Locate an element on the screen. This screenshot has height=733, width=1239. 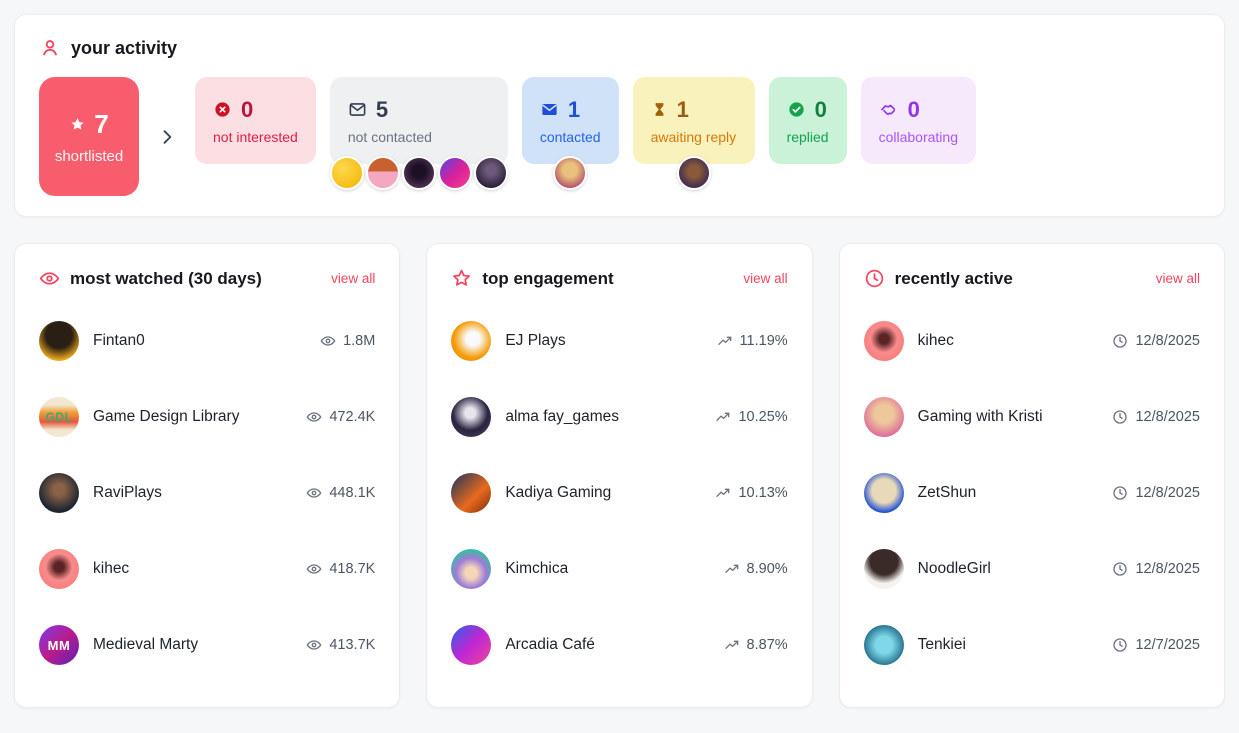
avatar-blonde-with-hat is located at coordinates (570, 173).